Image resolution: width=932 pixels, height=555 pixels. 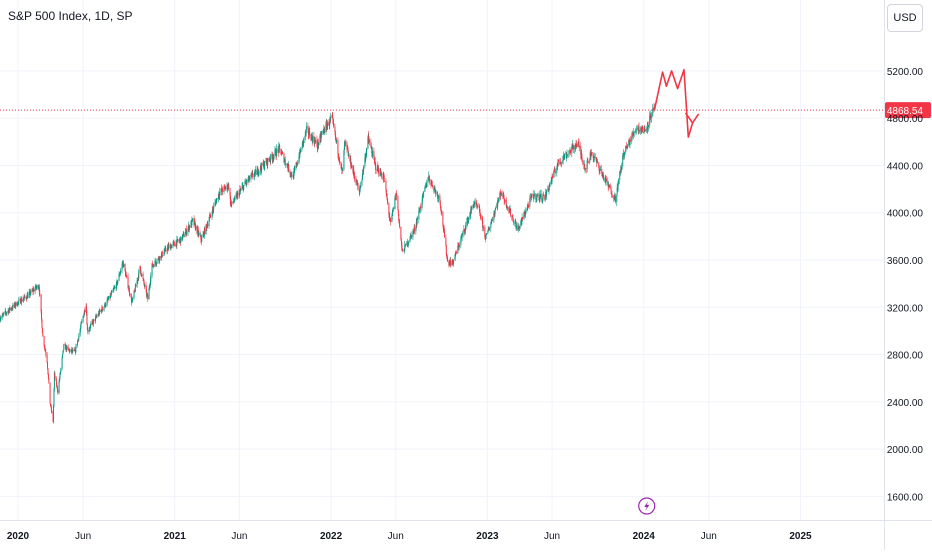 What do you see at coordinates (83, 536) in the screenshot?
I see `x-tick-label: Jun` at bounding box center [83, 536].